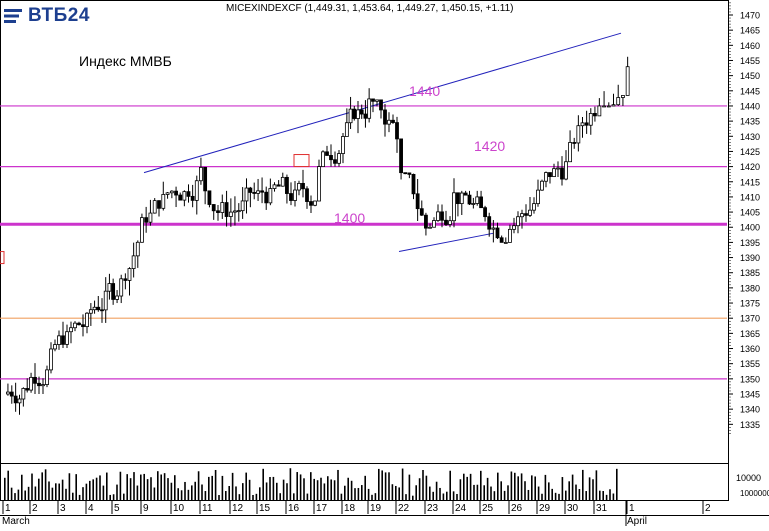 Image resolution: width=769 pixels, height=531 pixels. Describe the element at coordinates (35, 508) in the screenshot. I see `x-tick-label: 2` at that location.